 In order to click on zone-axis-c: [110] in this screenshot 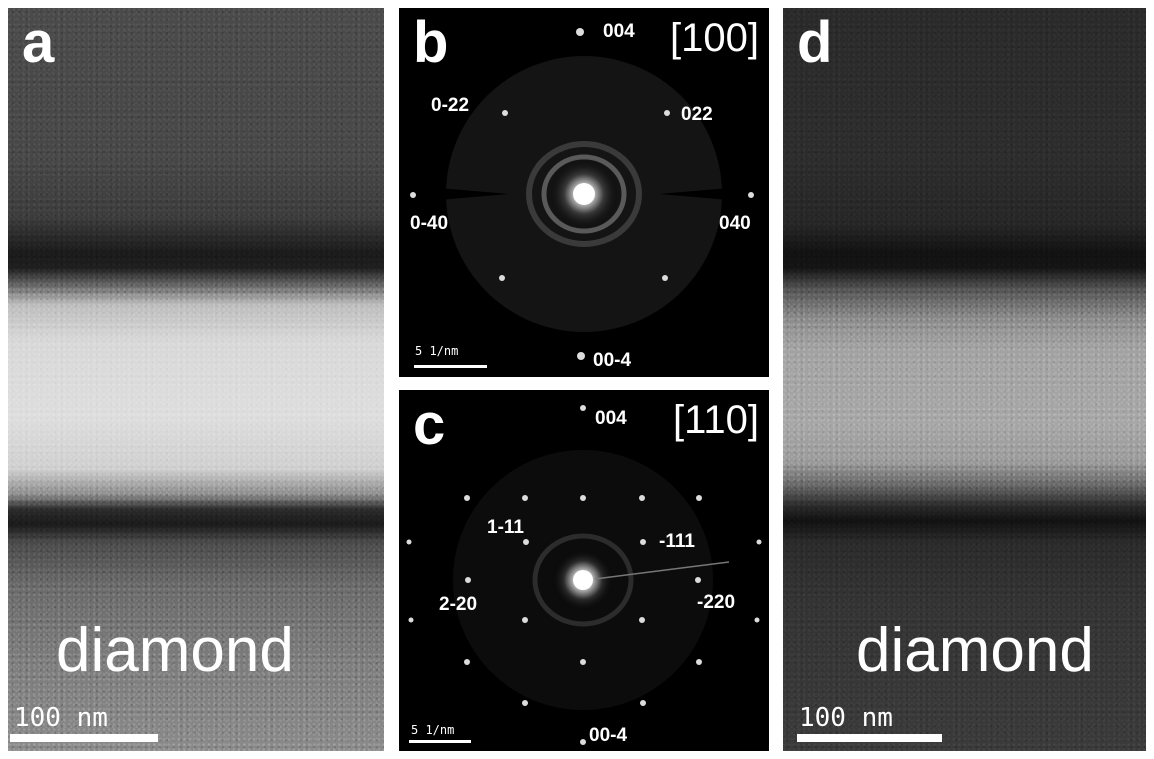, I will do `click(716, 420)`.